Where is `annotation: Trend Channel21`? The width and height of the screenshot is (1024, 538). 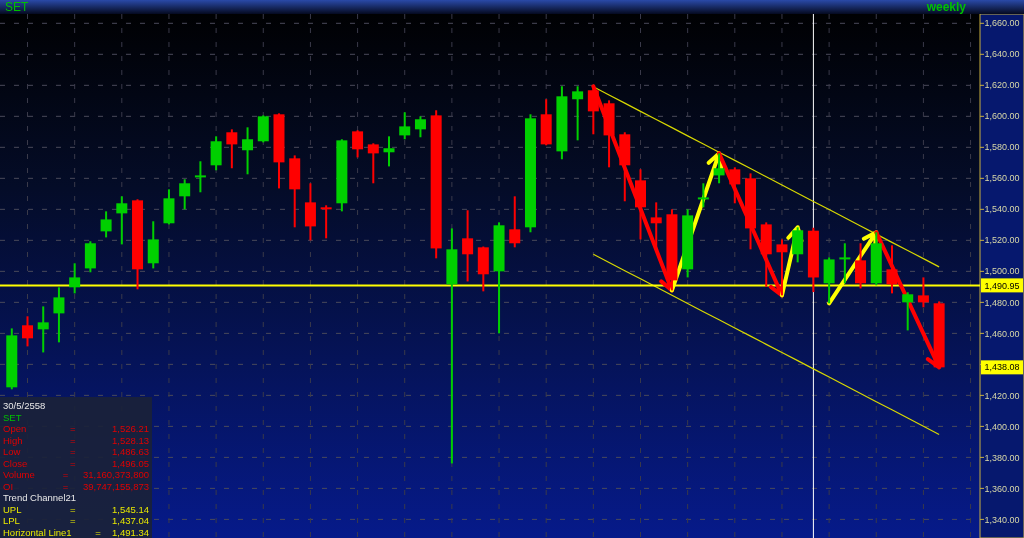
annotation: Trend Channel21 is located at coordinates (40, 497).